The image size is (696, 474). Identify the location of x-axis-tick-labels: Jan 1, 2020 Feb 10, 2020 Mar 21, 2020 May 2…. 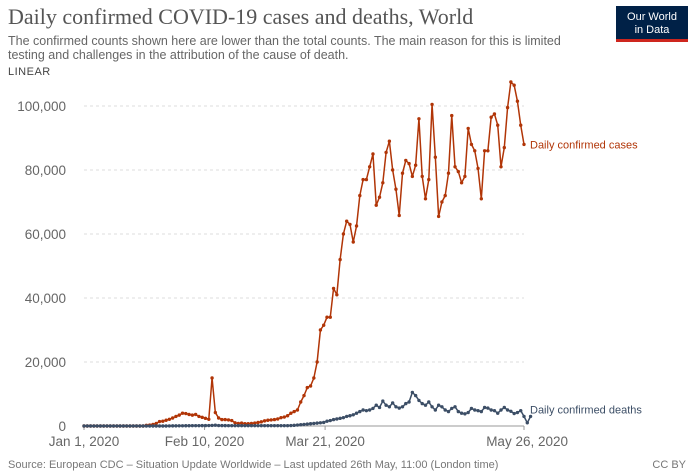
(308, 437).